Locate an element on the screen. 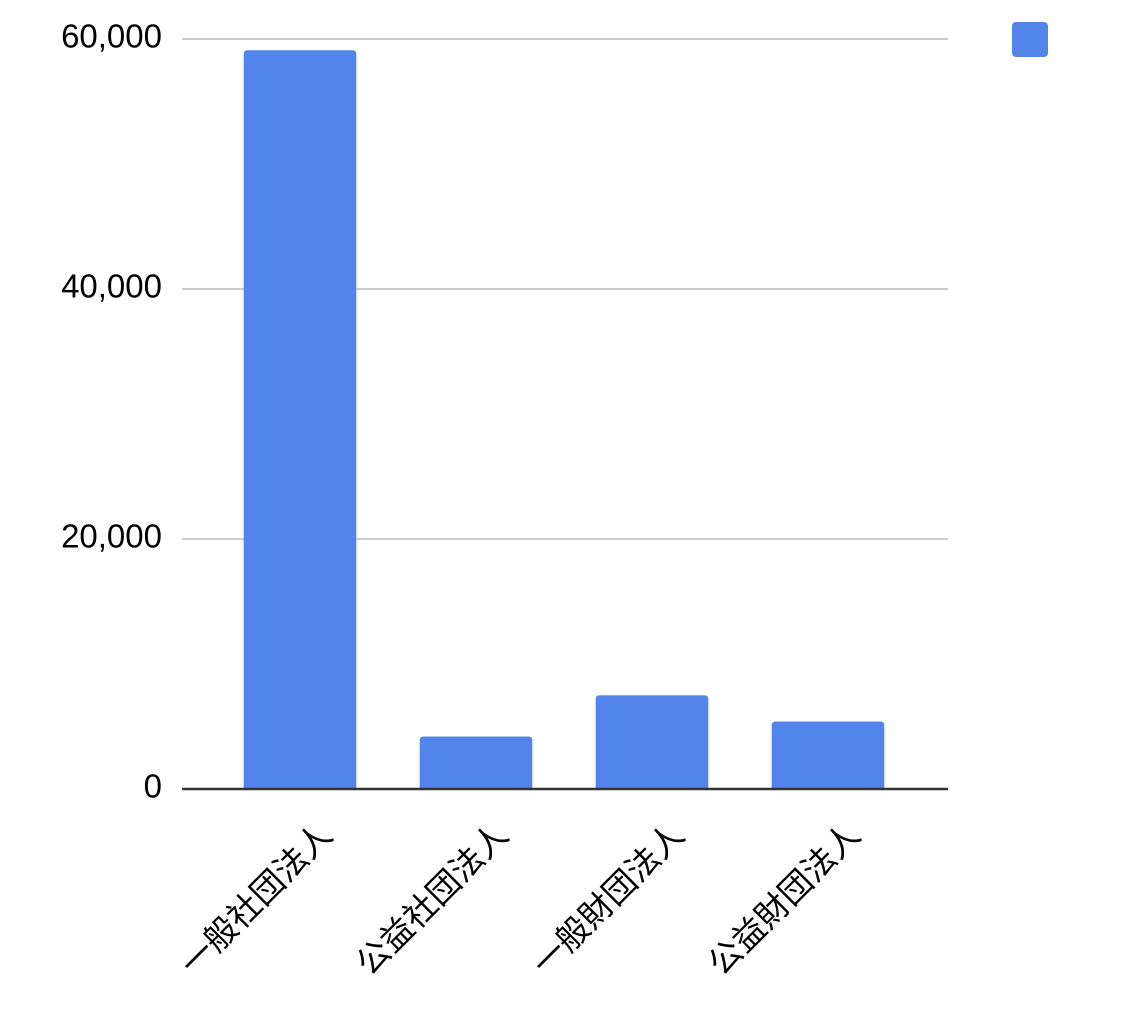 The height and width of the screenshot is (1013, 1125). legend-swatch is located at coordinates (1030, 39).